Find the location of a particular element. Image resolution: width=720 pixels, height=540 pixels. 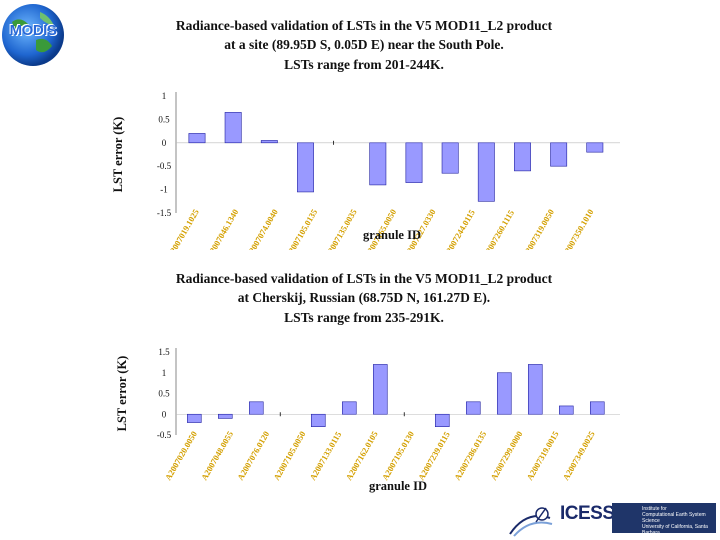

icess-brand: ICESS is located at coordinates (587, 513).